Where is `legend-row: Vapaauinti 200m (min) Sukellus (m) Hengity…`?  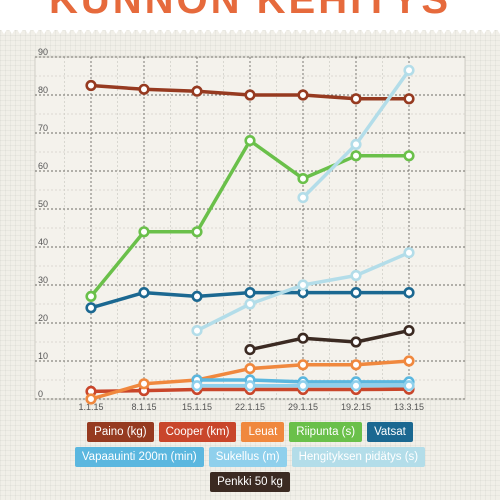 legend-row: Vapaauinti 200m (min) Sukellus (m) Hengity… is located at coordinates (250, 457).